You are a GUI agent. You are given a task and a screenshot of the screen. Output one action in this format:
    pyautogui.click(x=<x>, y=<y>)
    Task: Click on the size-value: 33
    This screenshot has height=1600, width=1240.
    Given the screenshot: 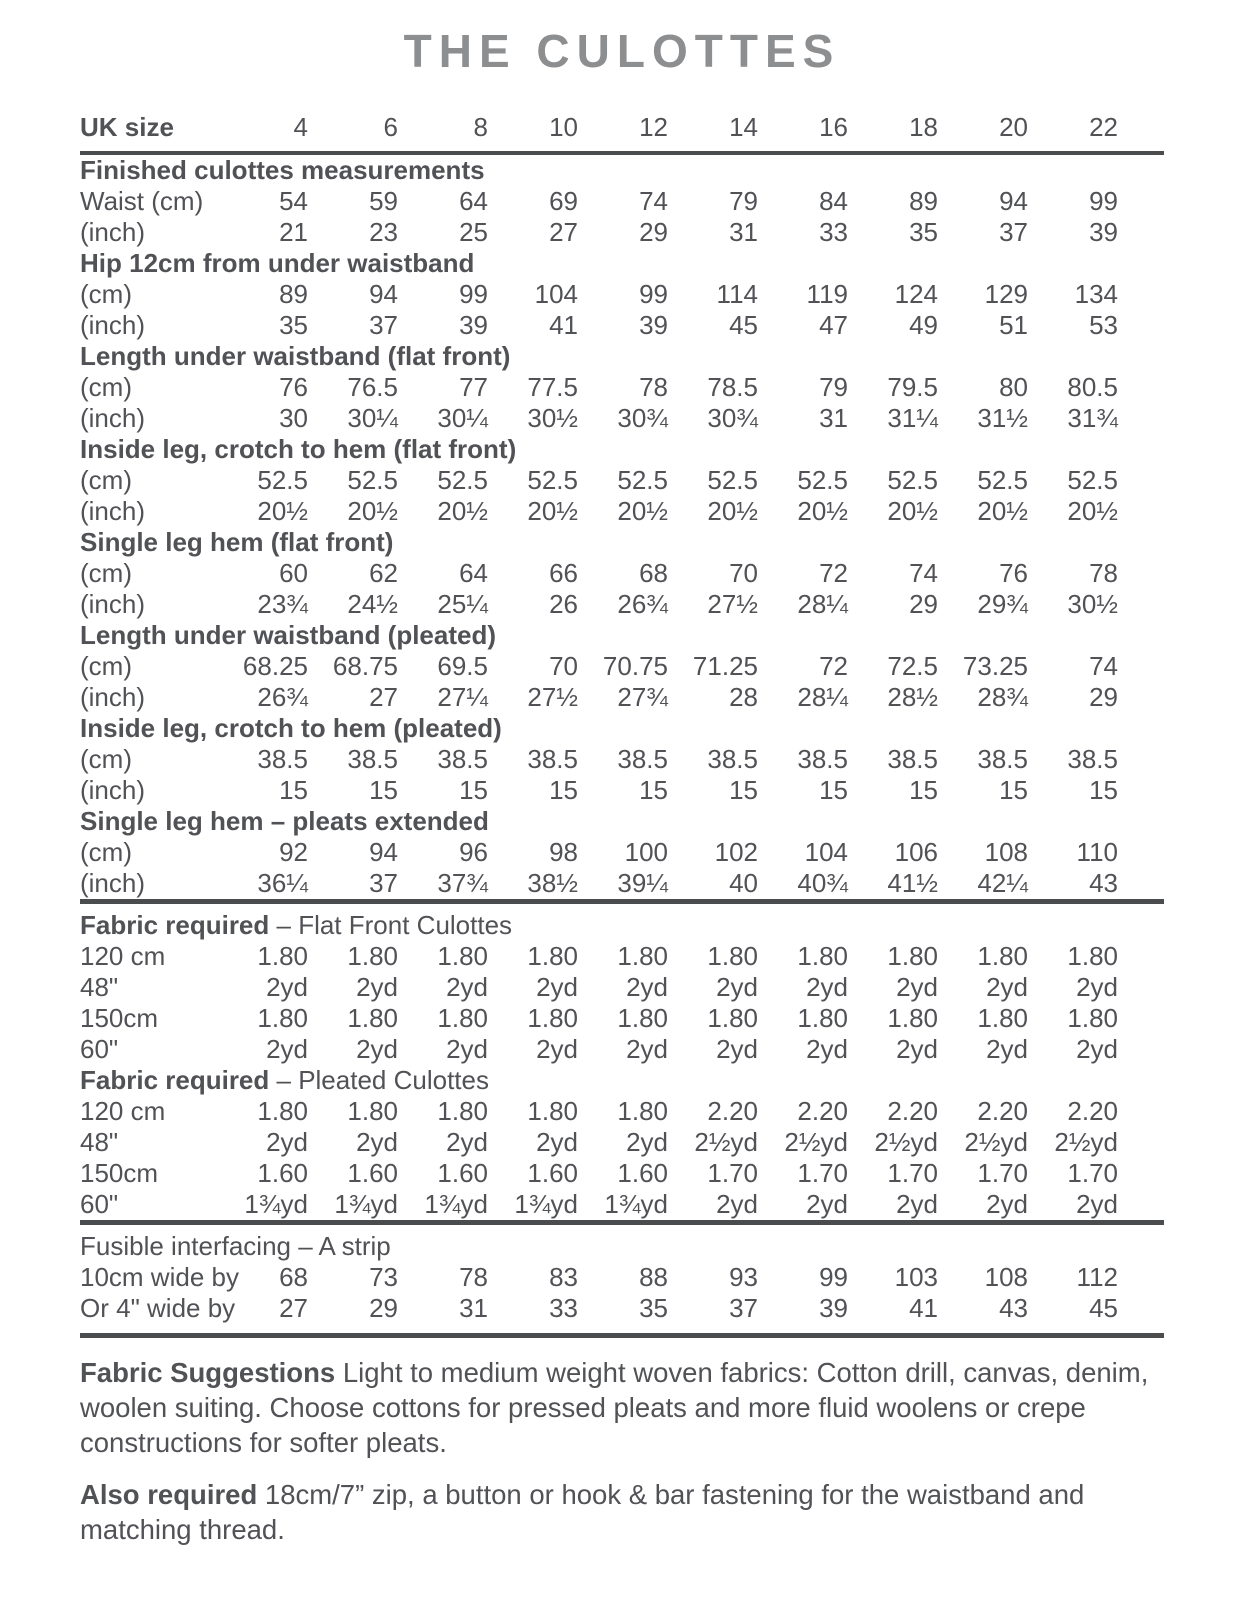 What is the action you would take?
    pyautogui.click(x=833, y=232)
    